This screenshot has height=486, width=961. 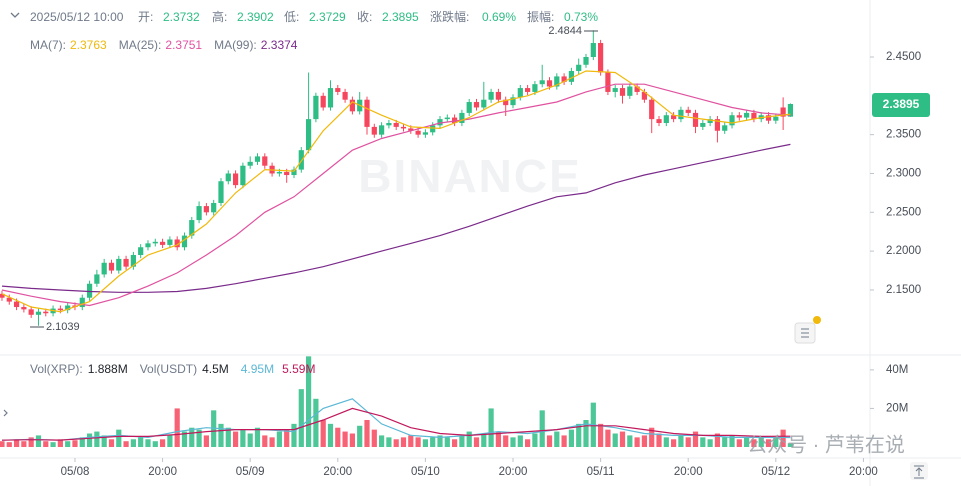 What do you see at coordinates (77, 17) in the screenshot?
I see `time: 2025/05/12 10:00` at bounding box center [77, 17].